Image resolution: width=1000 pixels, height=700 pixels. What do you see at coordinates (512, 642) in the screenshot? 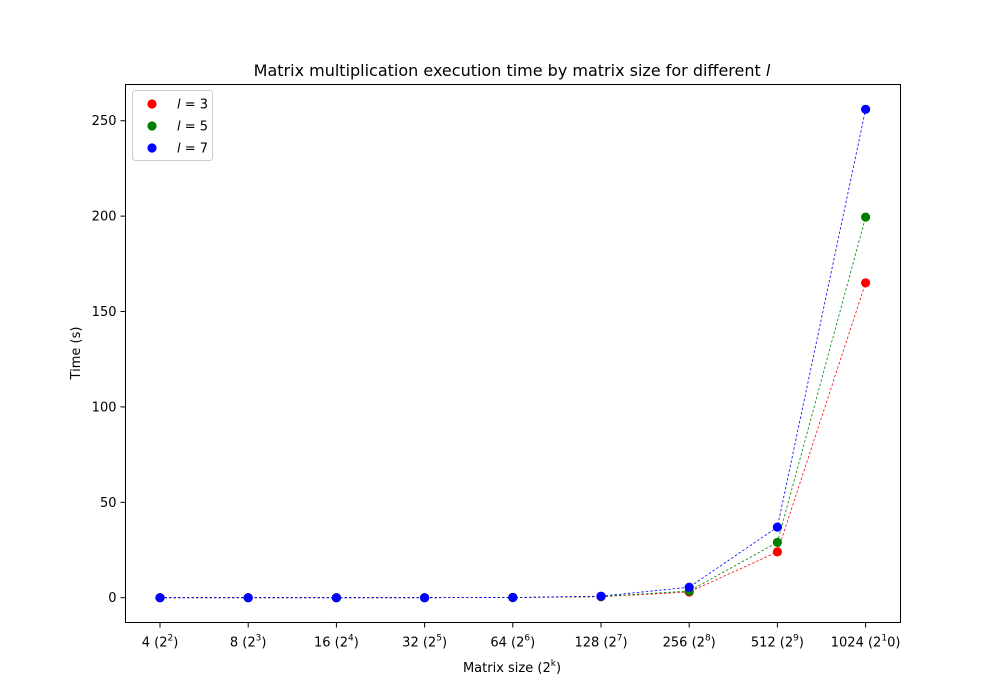
I see `x-tick-label: 64 (26)` at bounding box center [512, 642].